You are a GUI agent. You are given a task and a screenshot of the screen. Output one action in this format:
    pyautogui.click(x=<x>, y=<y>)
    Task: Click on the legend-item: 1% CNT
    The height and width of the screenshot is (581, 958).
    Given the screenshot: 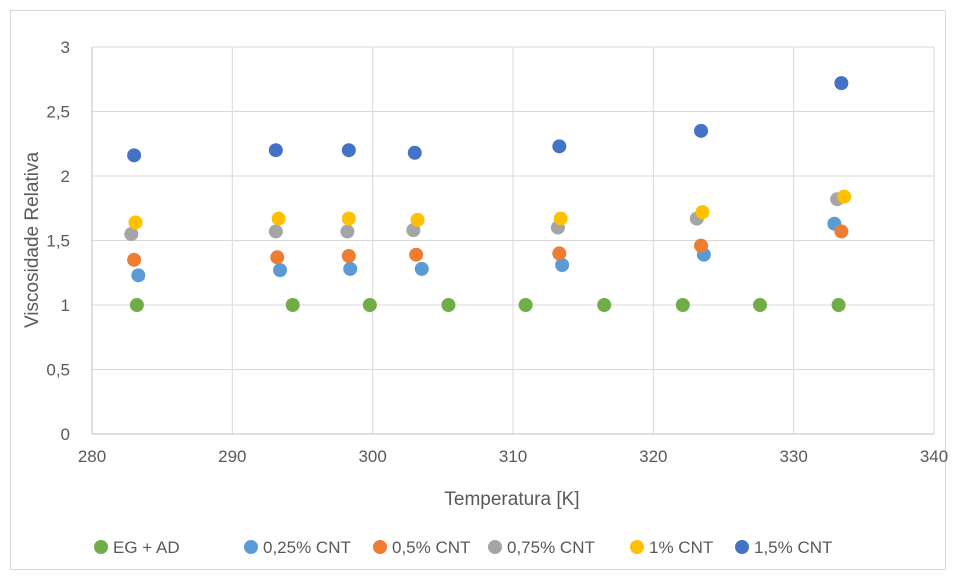 What is the action you would take?
    pyautogui.click(x=671, y=547)
    